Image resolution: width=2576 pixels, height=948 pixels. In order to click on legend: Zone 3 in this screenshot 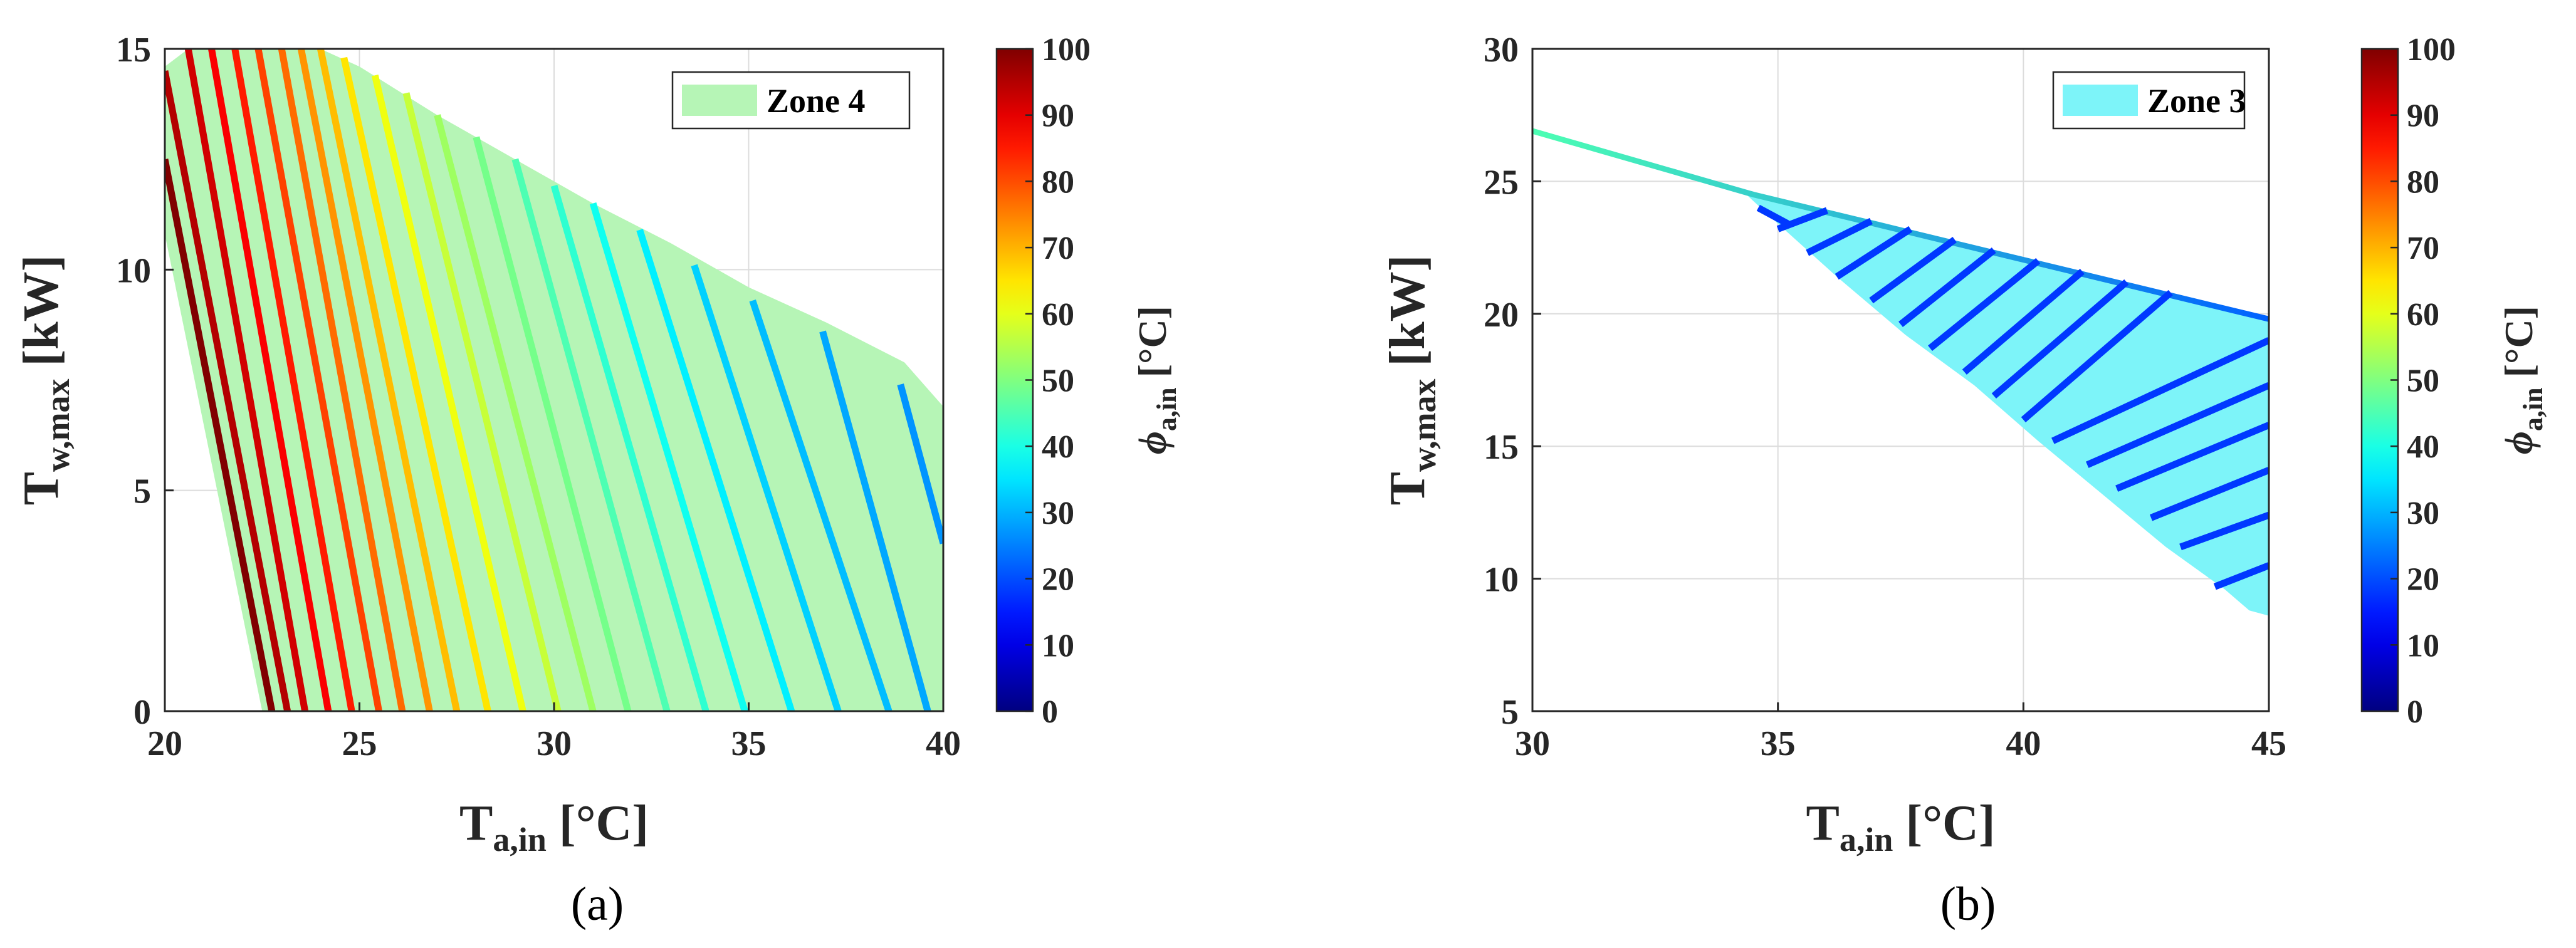, I will do `click(2149, 100)`.